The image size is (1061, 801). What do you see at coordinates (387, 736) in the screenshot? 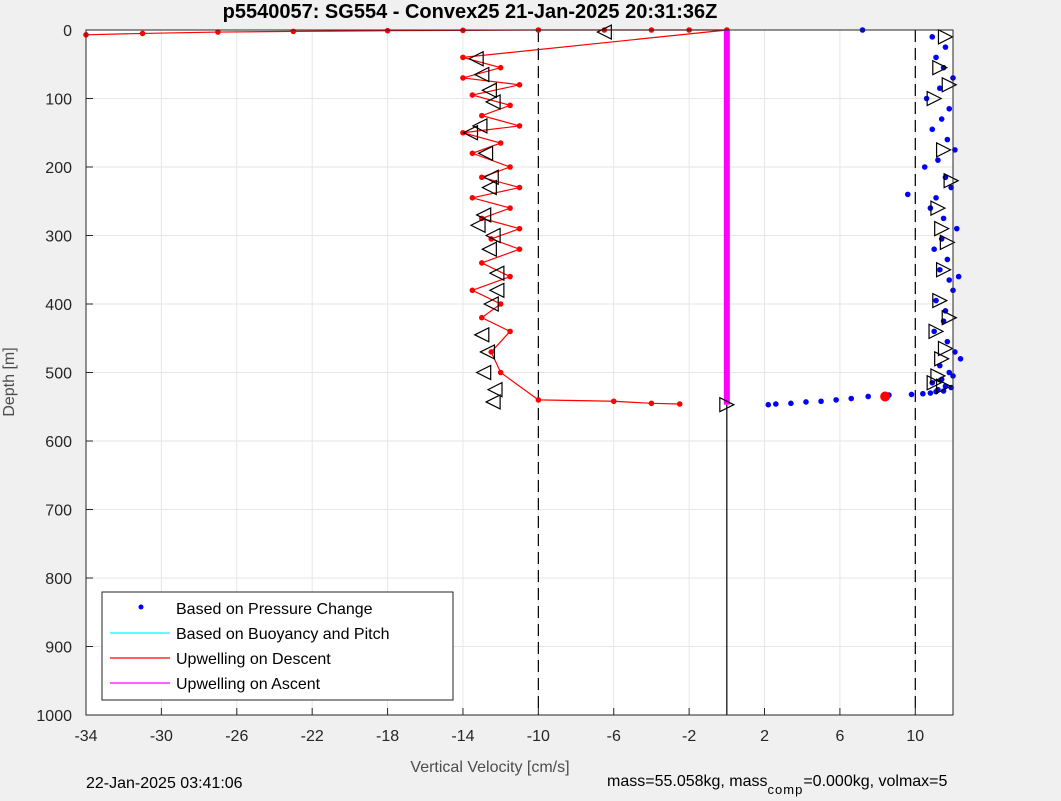
I see `x-tick-label: -18` at bounding box center [387, 736].